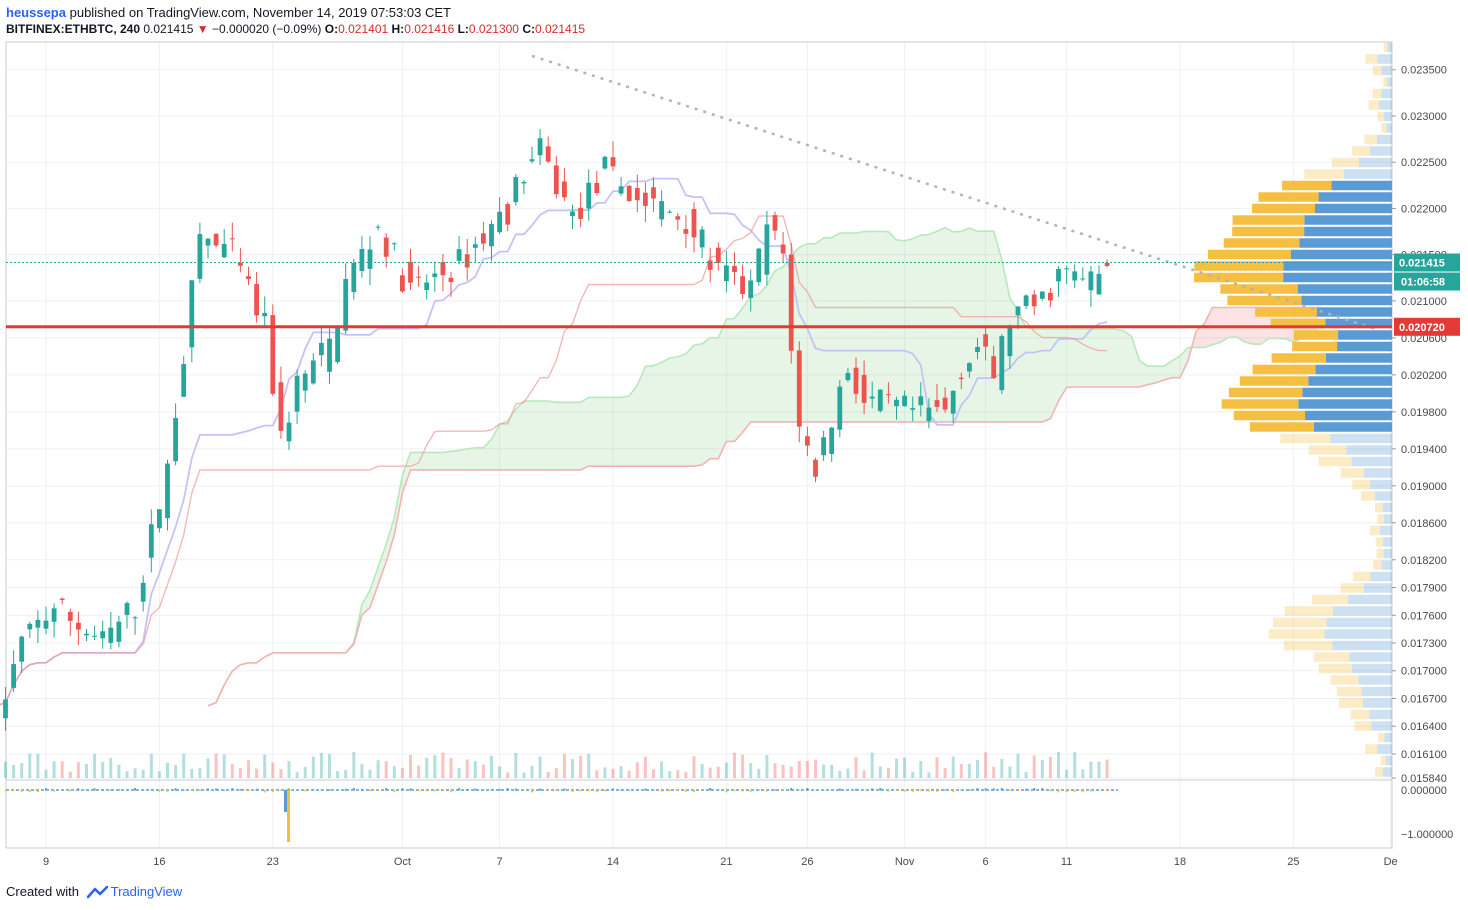 This screenshot has width=1468, height=910. Describe the element at coordinates (1424, 589) in the screenshot. I see `price-tick-label: 0.017900` at that location.